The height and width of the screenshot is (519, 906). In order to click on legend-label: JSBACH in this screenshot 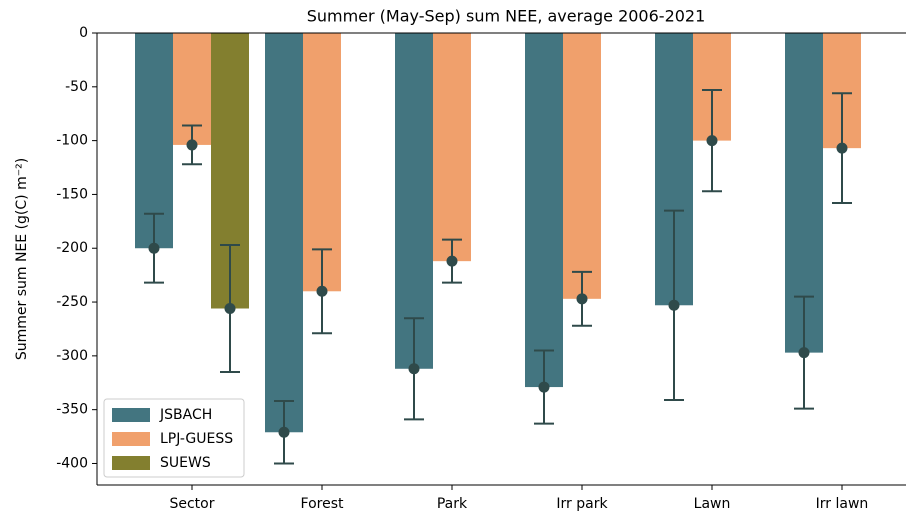, I will do `click(185, 415)`.